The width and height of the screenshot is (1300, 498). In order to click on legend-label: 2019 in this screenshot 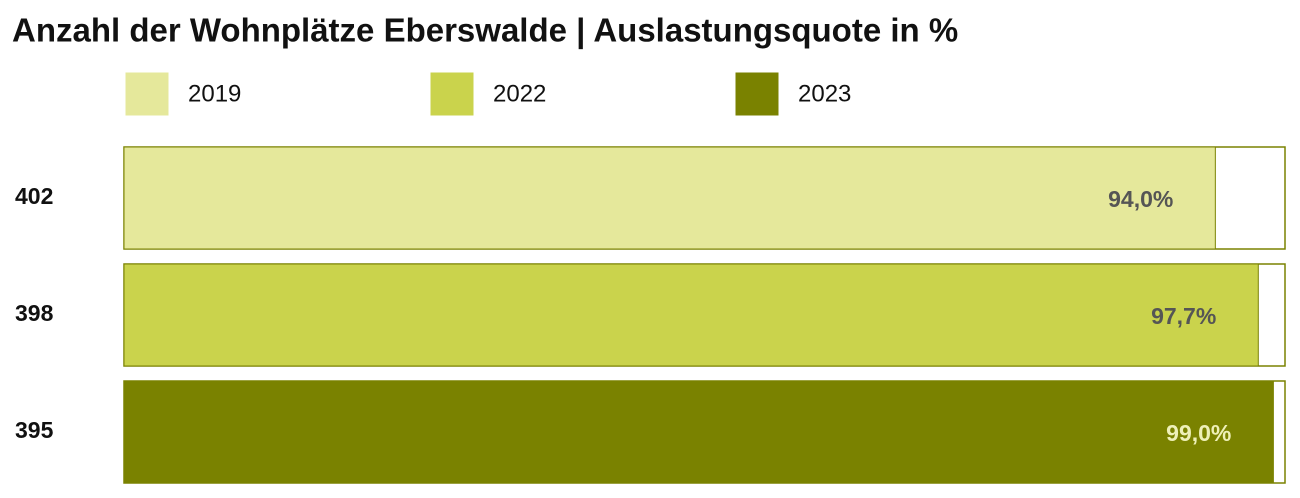, I will do `click(214, 93)`.